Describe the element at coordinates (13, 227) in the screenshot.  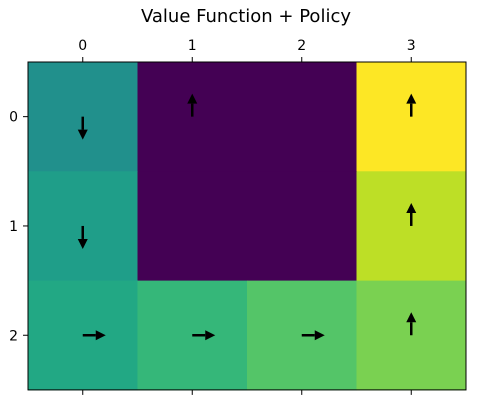
I see `y-tick-label-1: 1` at that location.